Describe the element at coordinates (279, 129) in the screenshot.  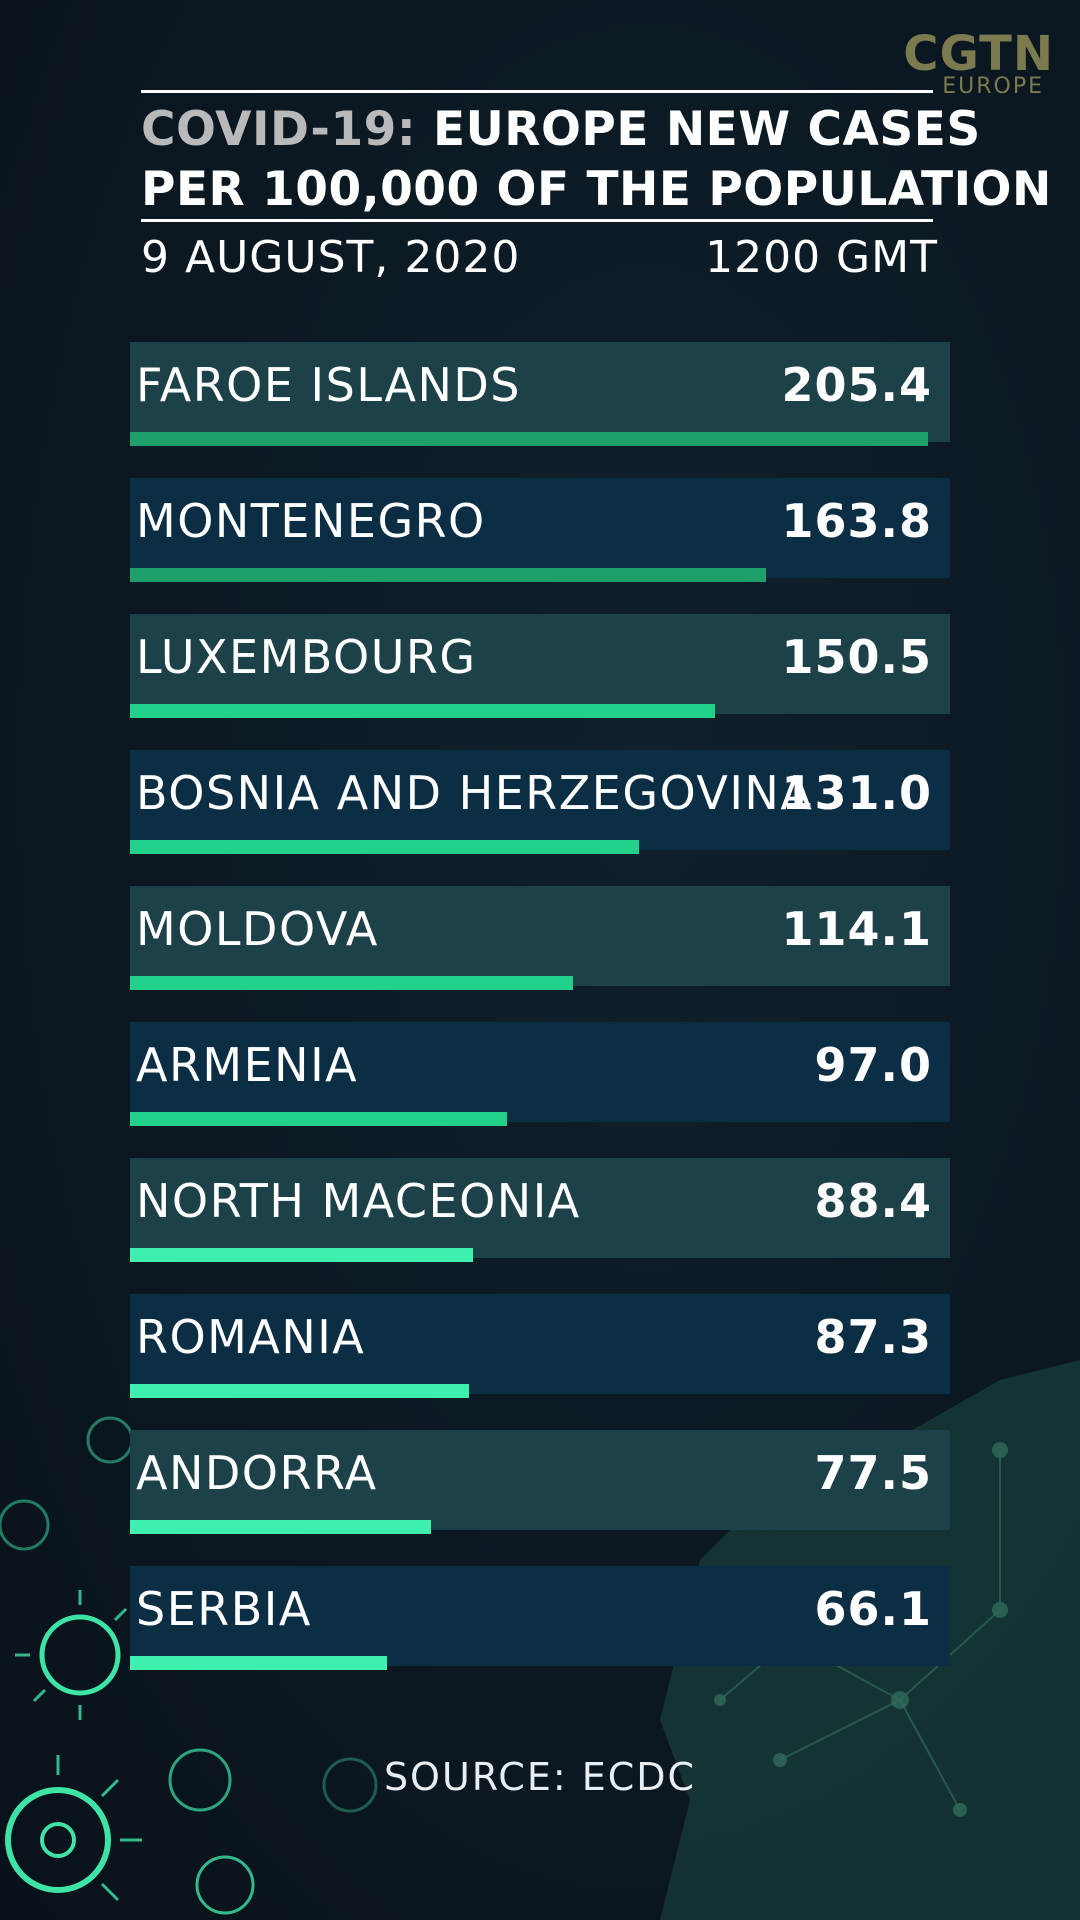
I see `title-prefix: COVID-19:` at that location.